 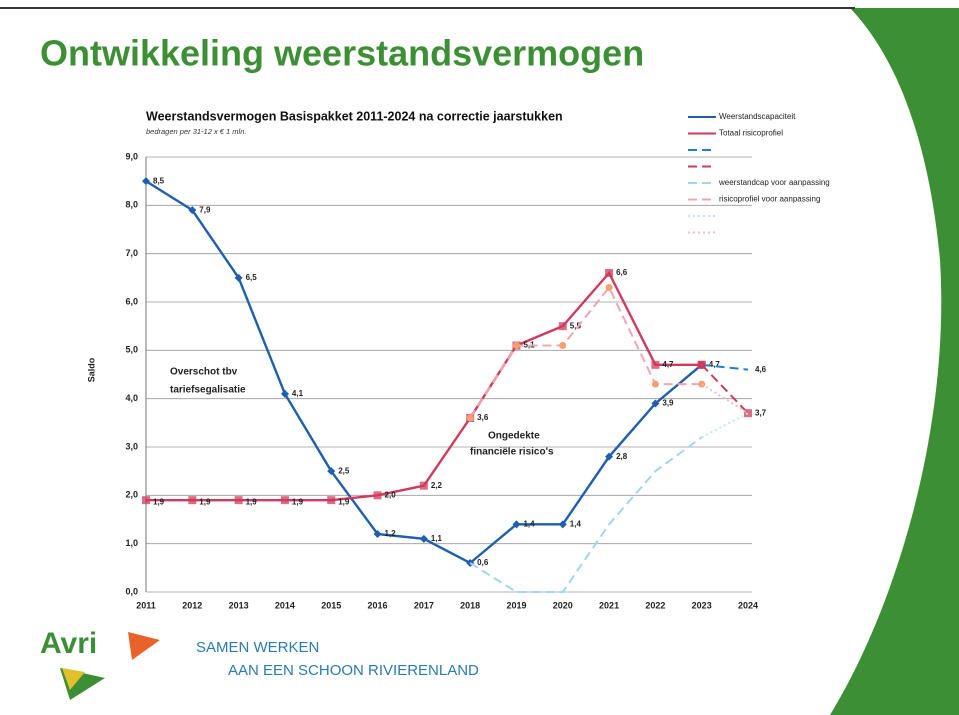 What do you see at coordinates (252, 277) in the screenshot?
I see `data-label: 6,5` at bounding box center [252, 277].